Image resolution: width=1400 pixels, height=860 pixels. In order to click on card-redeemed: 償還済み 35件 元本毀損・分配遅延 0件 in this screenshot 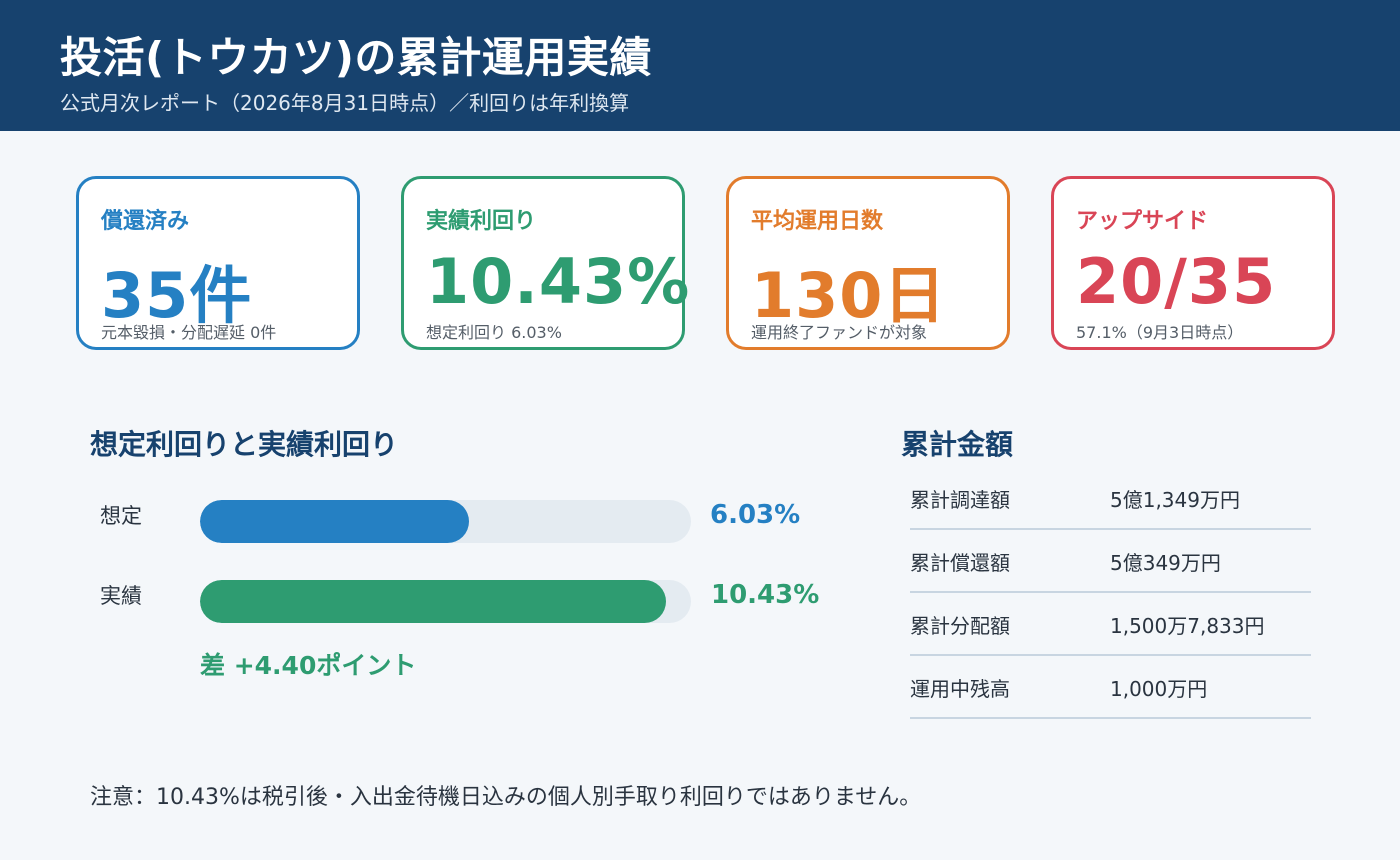, I will do `click(218, 263)`.